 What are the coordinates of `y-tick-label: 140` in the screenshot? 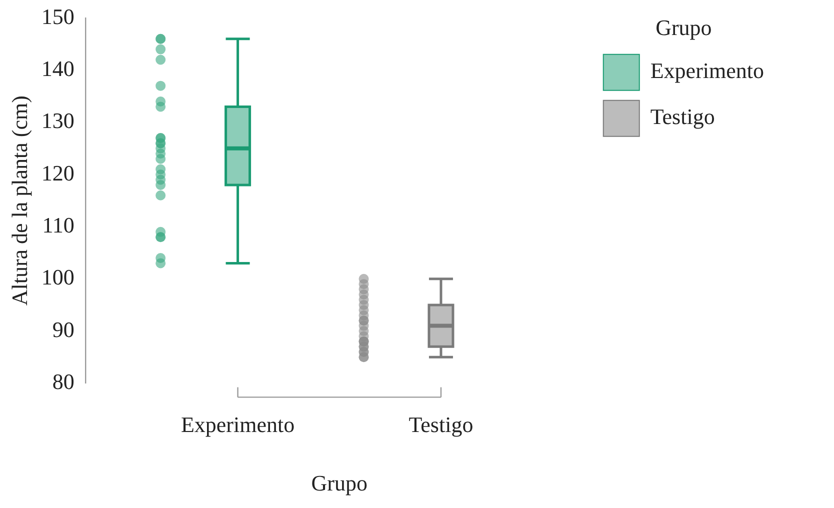 It's located at (57, 68).